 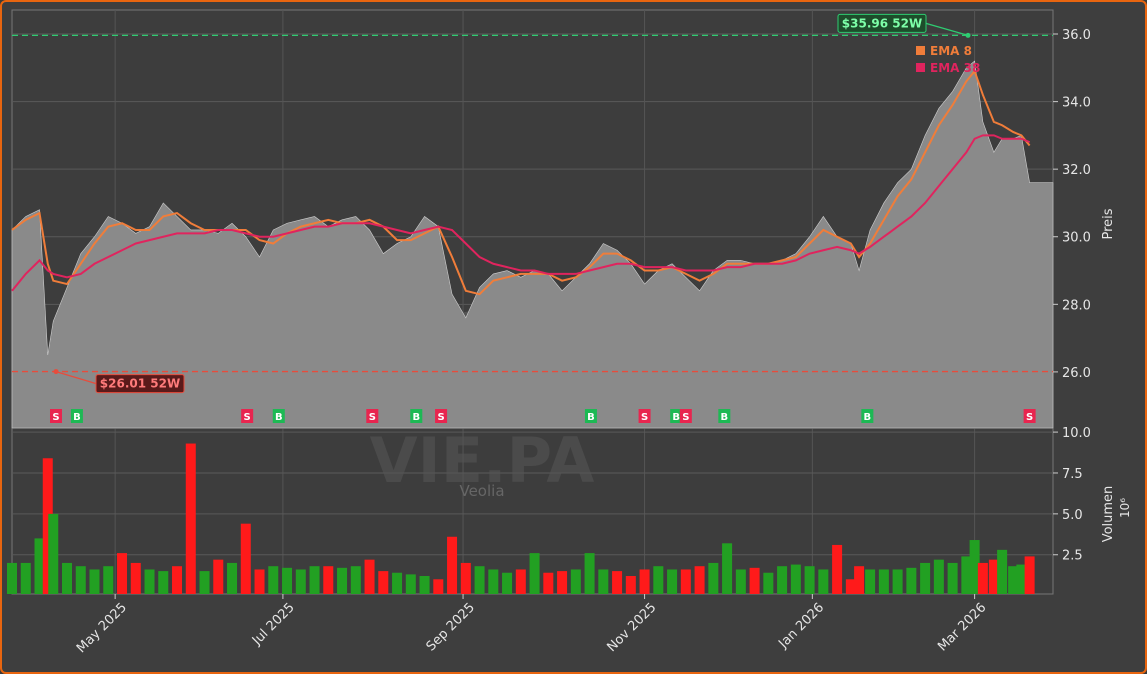 I want to click on watermark-ticker: VIE.PA, so click(x=482, y=460).